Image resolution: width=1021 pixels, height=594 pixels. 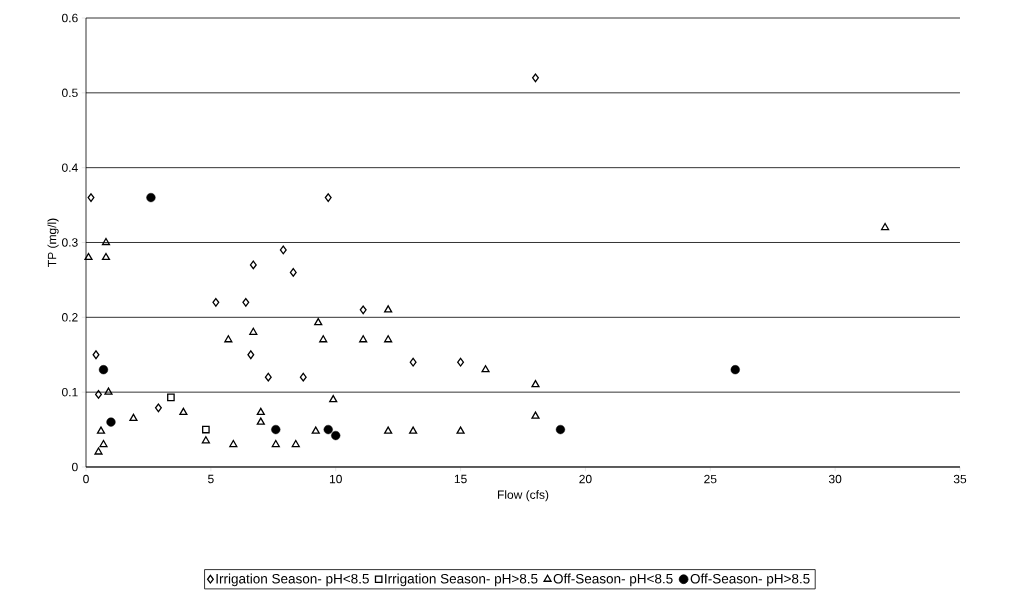 I want to click on x-tick-label: 35, so click(x=960, y=479).